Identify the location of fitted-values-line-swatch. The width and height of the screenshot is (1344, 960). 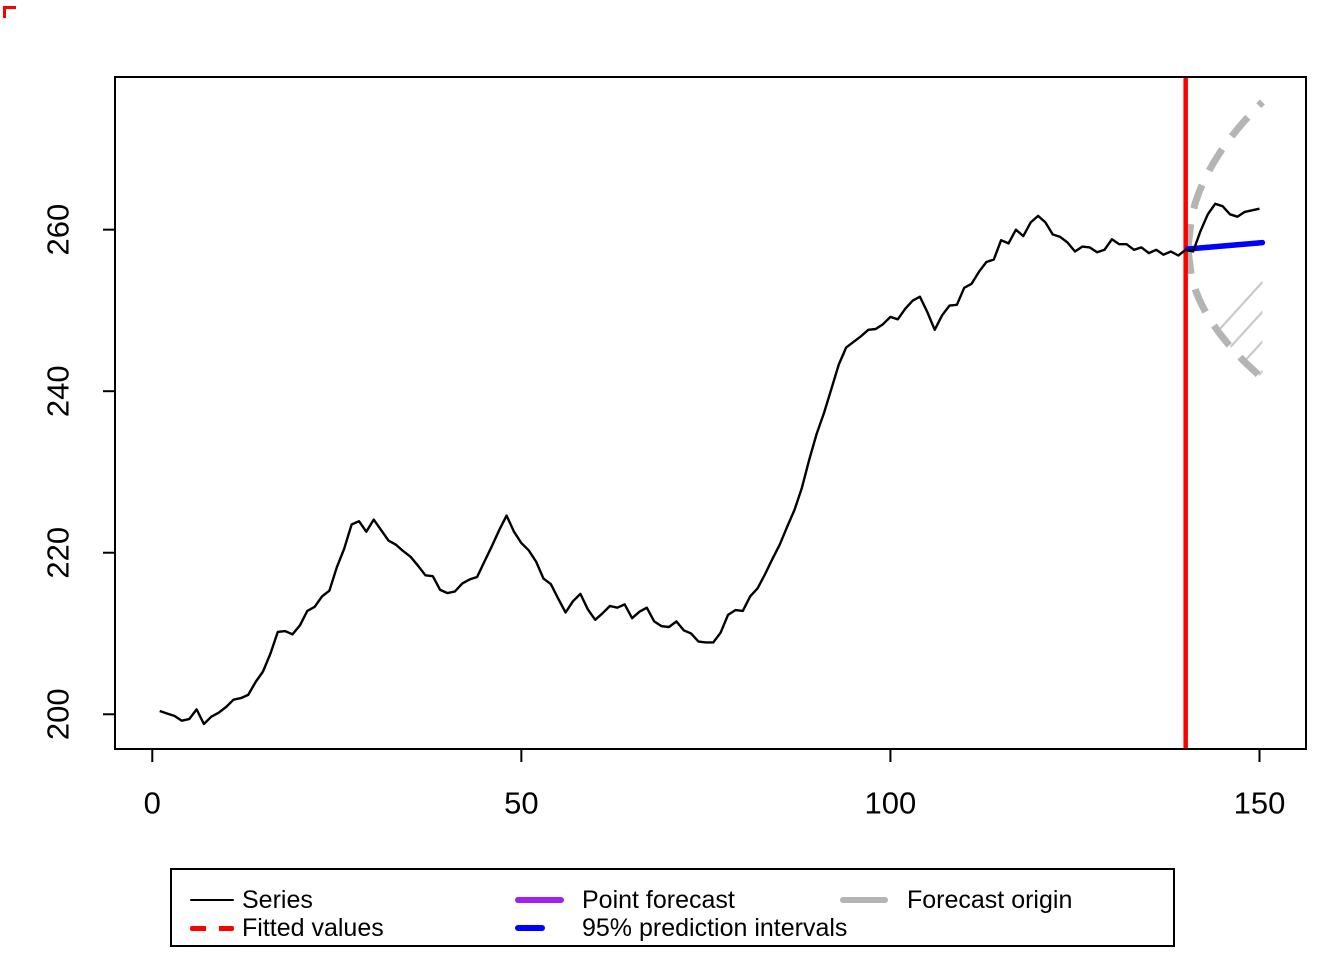
(212, 928).